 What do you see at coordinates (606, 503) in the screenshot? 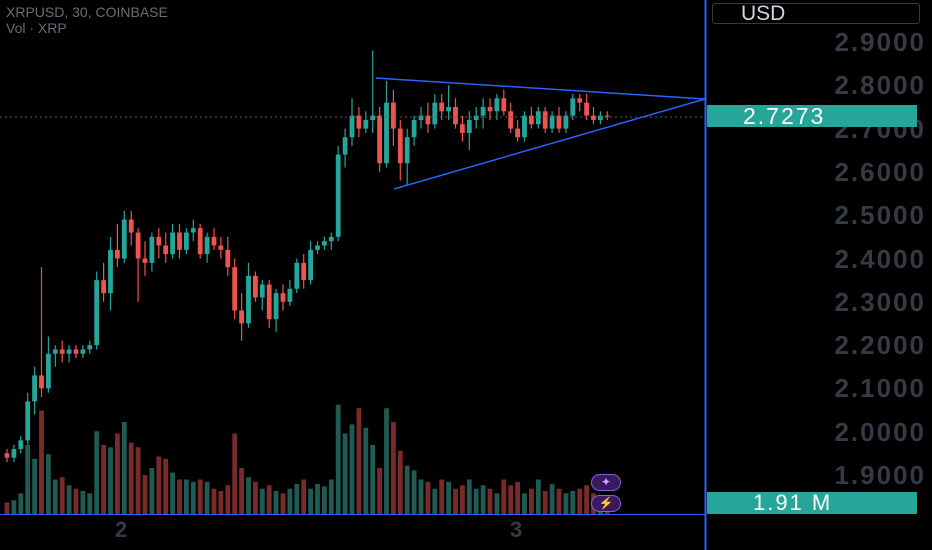
I see `lightning-flash-icon: ⚡` at bounding box center [606, 503].